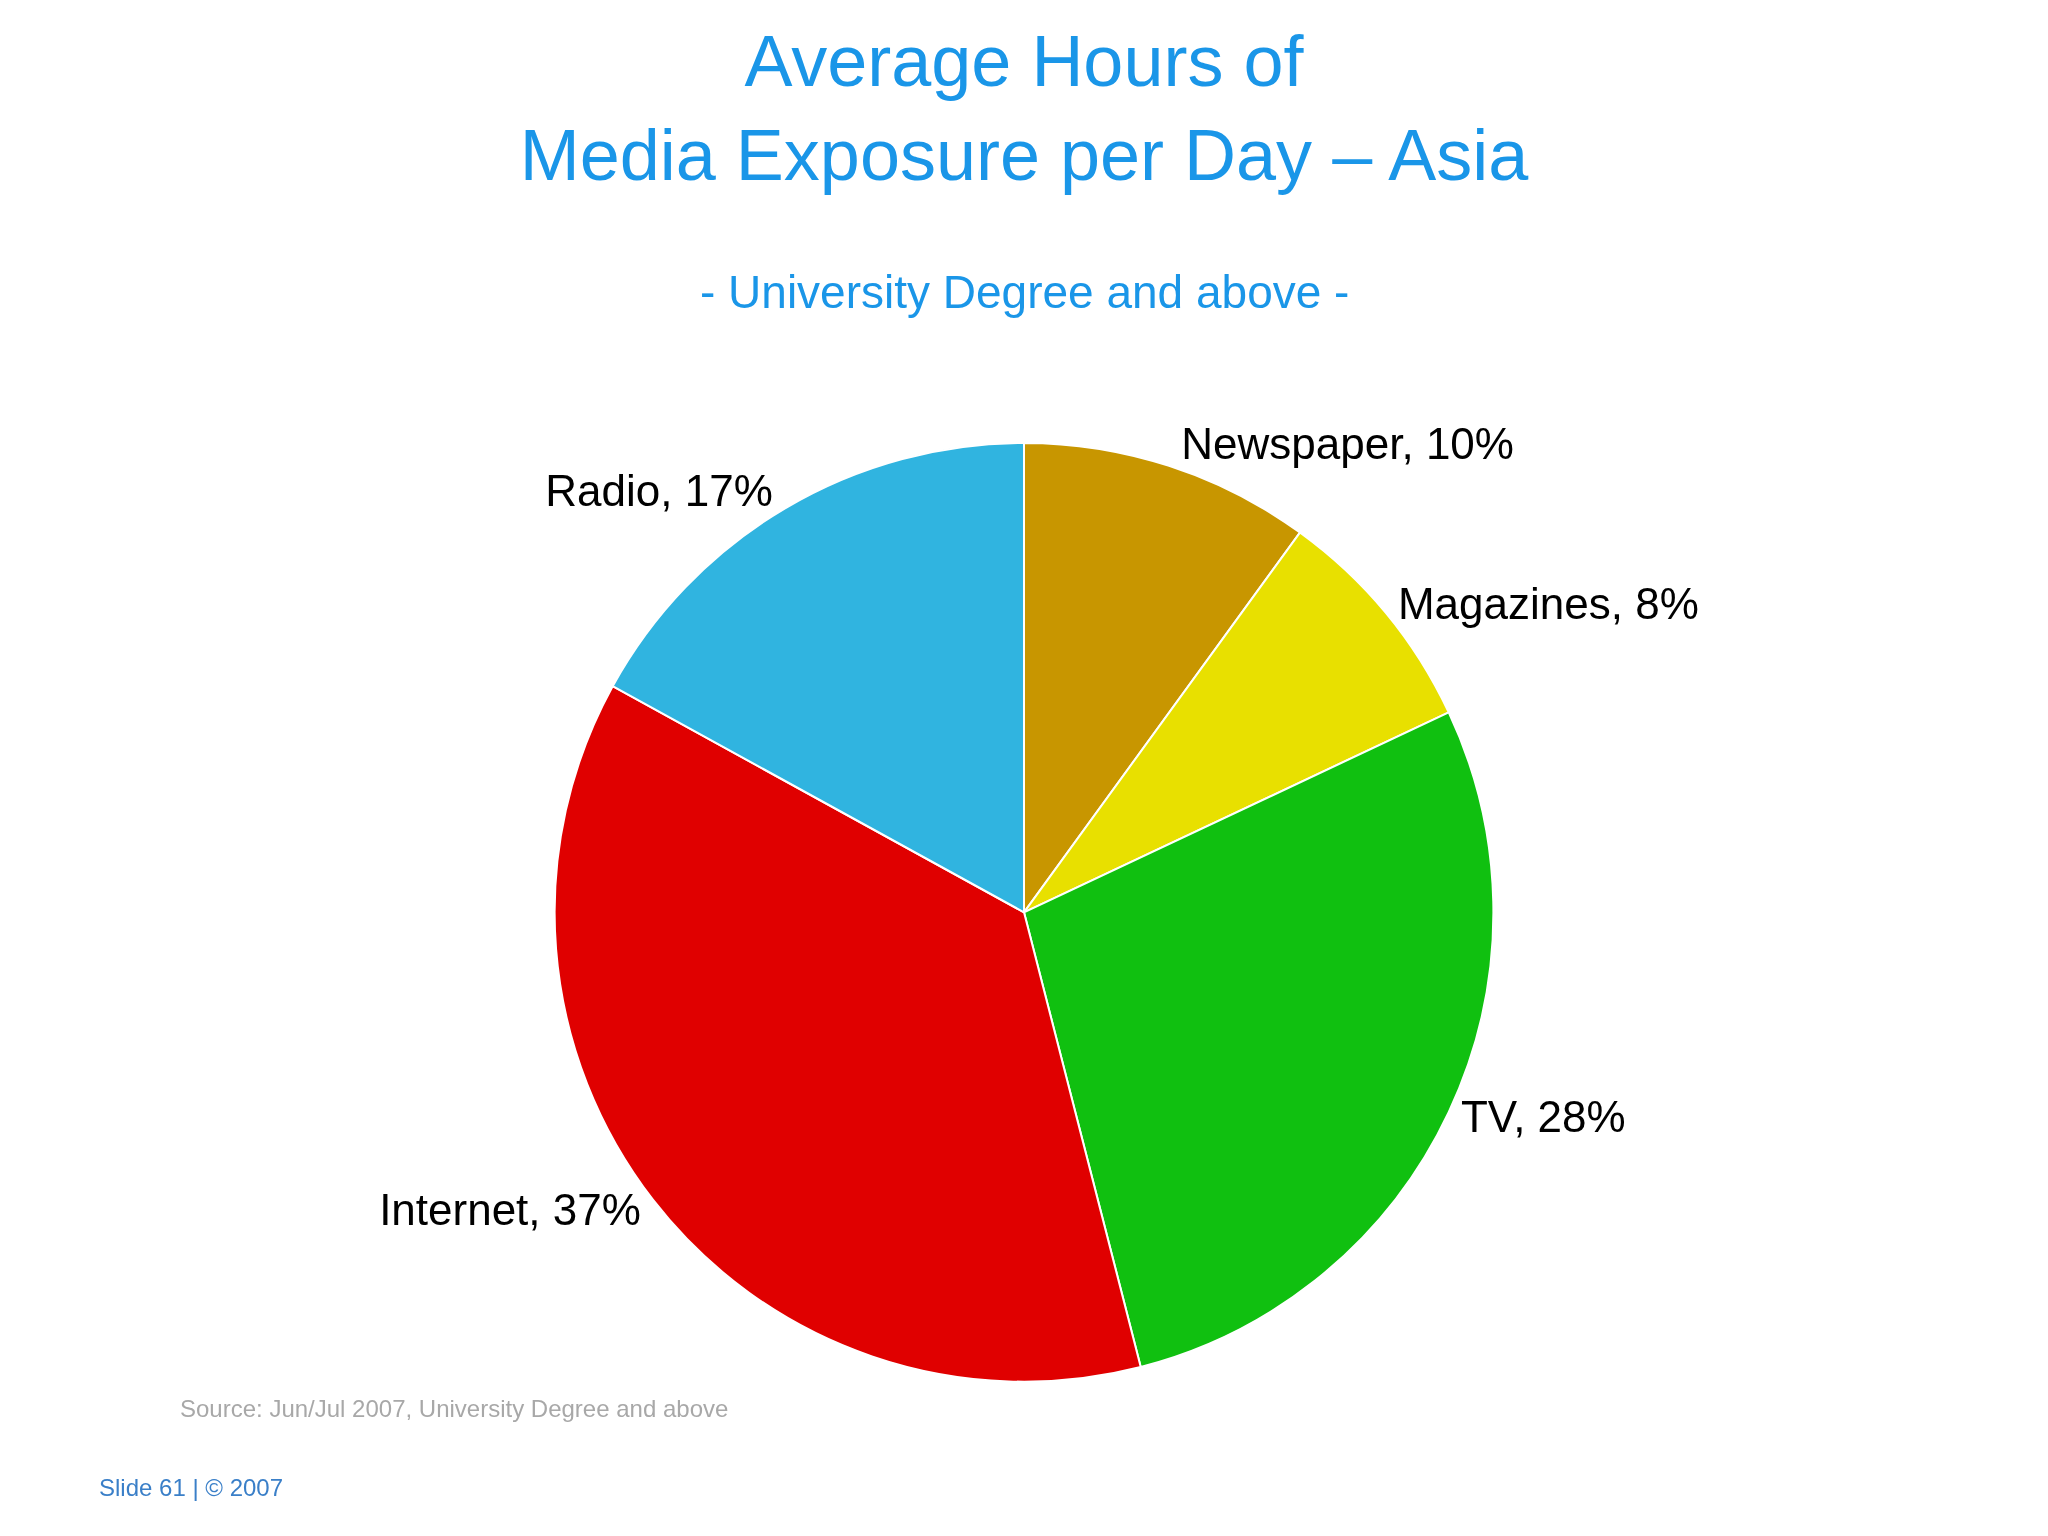  I want to click on source-note: Source: Jun/Jul 2007, University Degree and above, so click(454, 1408).